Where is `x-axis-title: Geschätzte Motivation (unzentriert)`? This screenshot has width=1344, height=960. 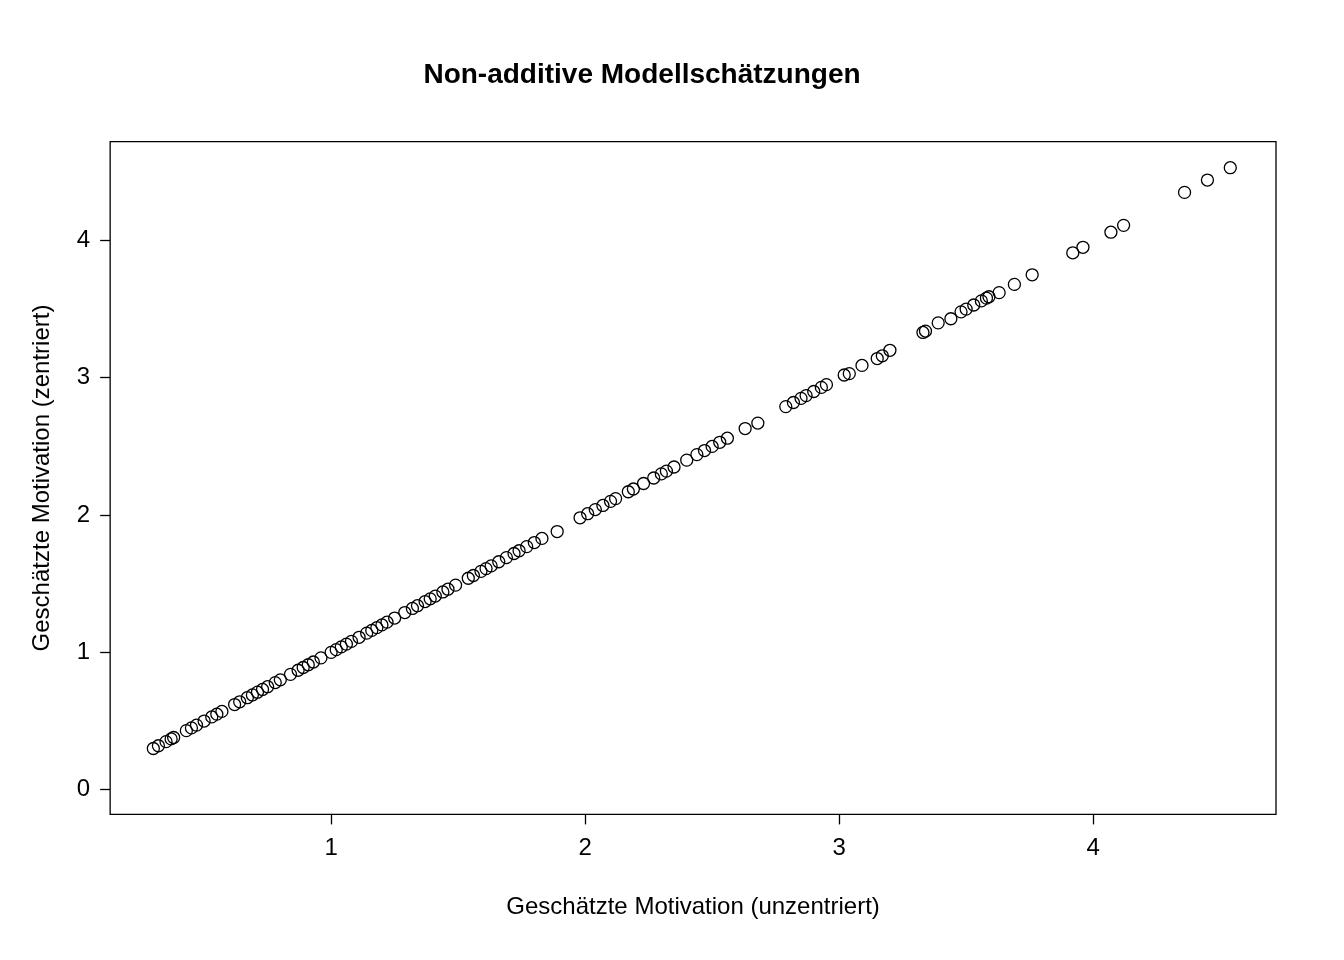 x-axis-title: Geschätzte Motivation (unzentriert) is located at coordinates (693, 906).